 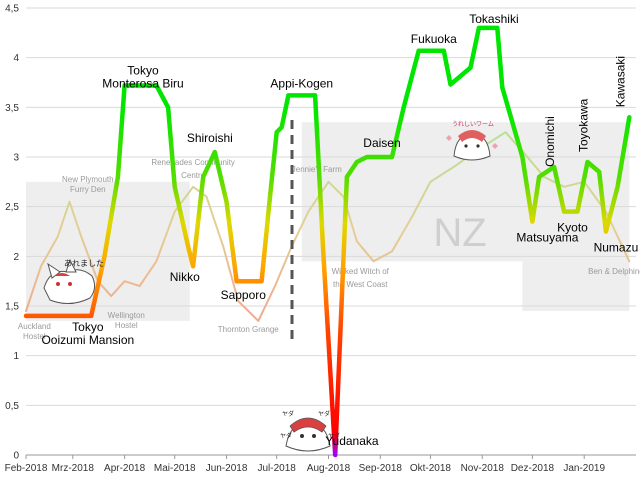 I want to click on cat-sticker-3: うれしいワーム, so click(x=472, y=141).